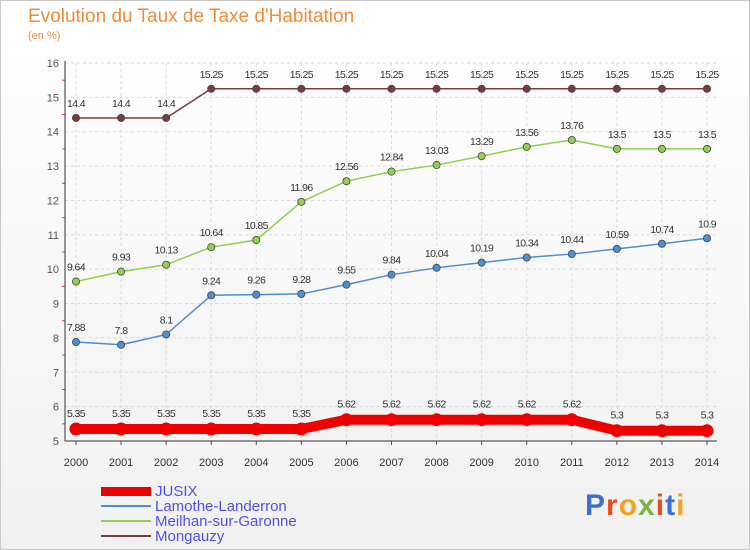  What do you see at coordinates (437, 151) in the screenshot?
I see `data-label: 13.03` at bounding box center [437, 151].